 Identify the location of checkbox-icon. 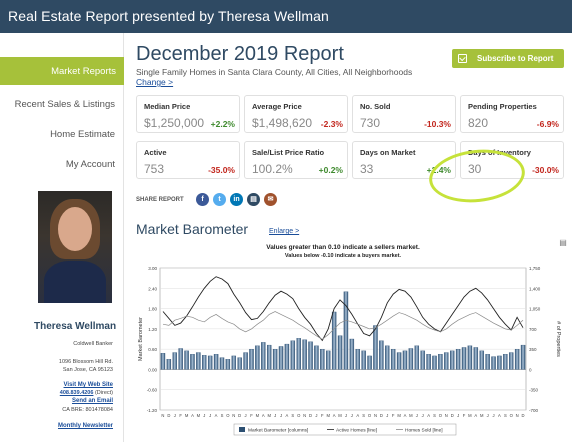
(462, 58).